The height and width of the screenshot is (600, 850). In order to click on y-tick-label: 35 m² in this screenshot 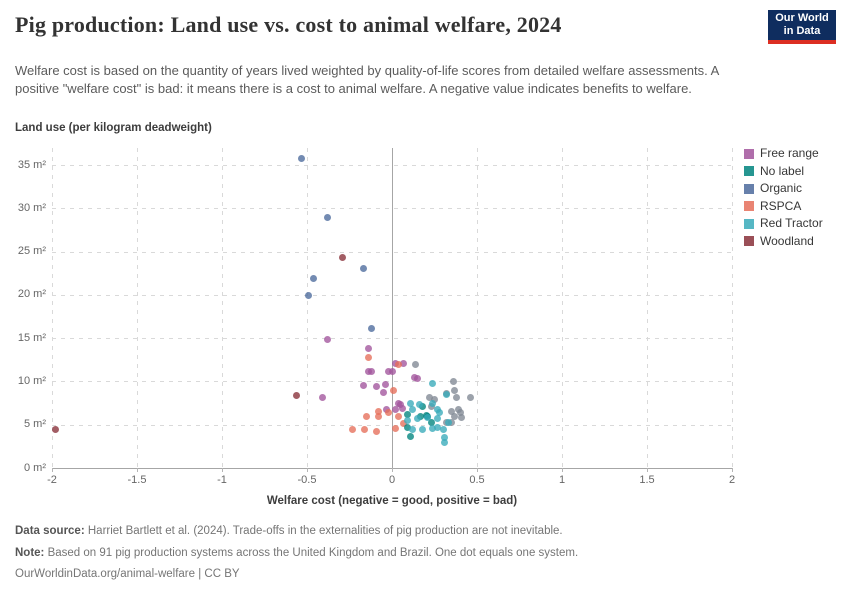, I will do `click(31, 164)`.